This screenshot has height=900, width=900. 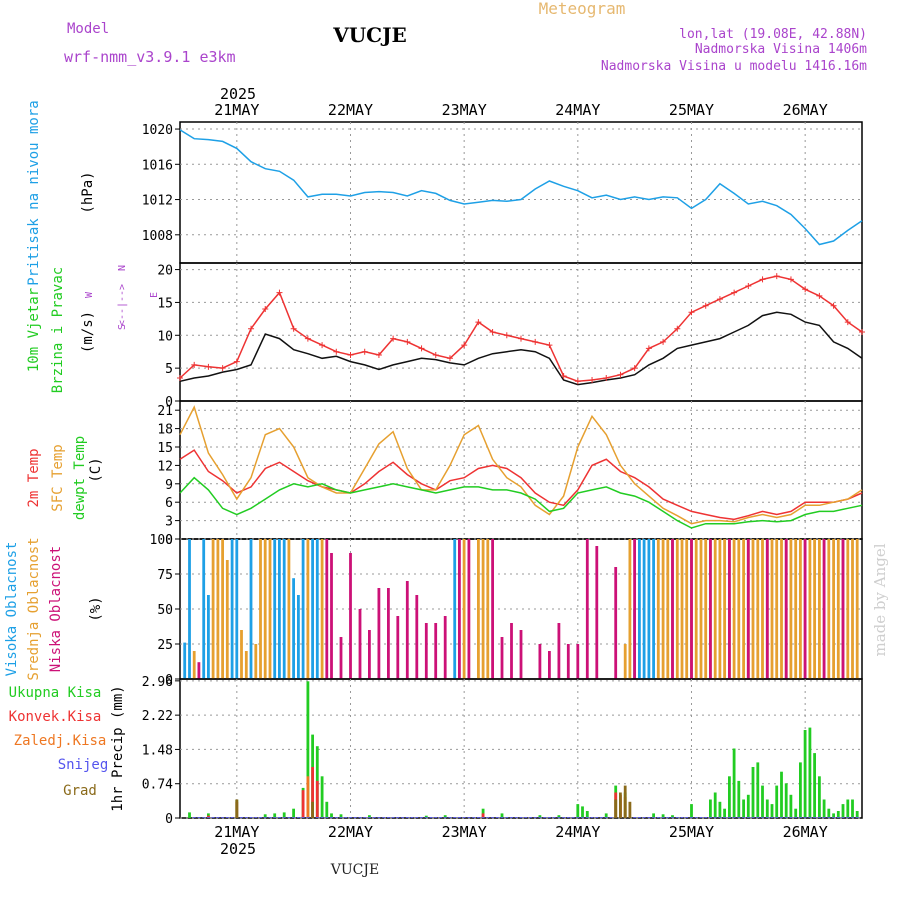 What do you see at coordinates (55, 717) in the screenshot?
I see `panel-label: Konvek.Kisa` at bounding box center [55, 717].